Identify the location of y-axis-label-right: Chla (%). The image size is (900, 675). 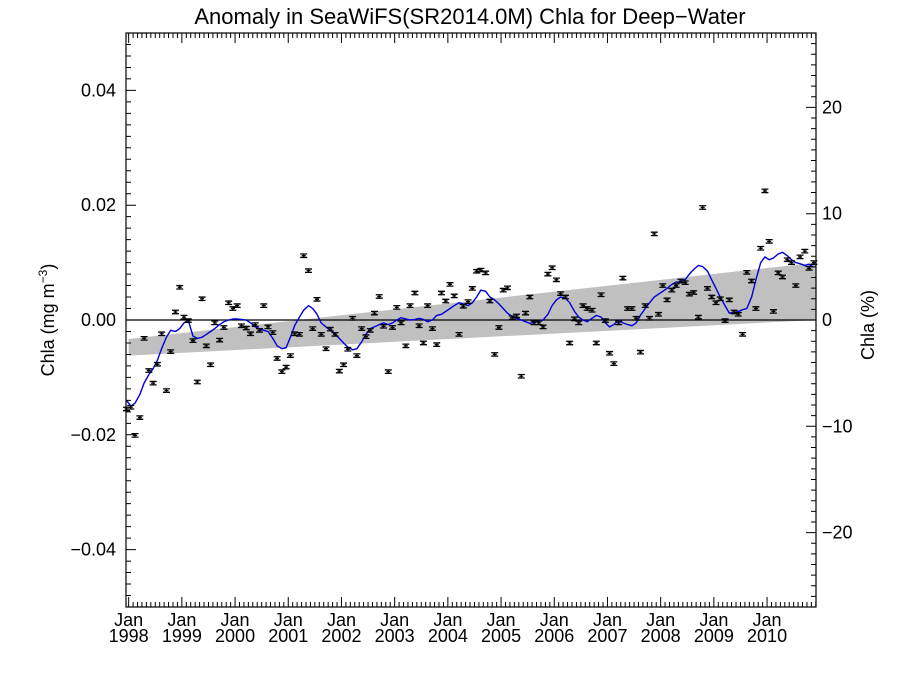
(868, 325).